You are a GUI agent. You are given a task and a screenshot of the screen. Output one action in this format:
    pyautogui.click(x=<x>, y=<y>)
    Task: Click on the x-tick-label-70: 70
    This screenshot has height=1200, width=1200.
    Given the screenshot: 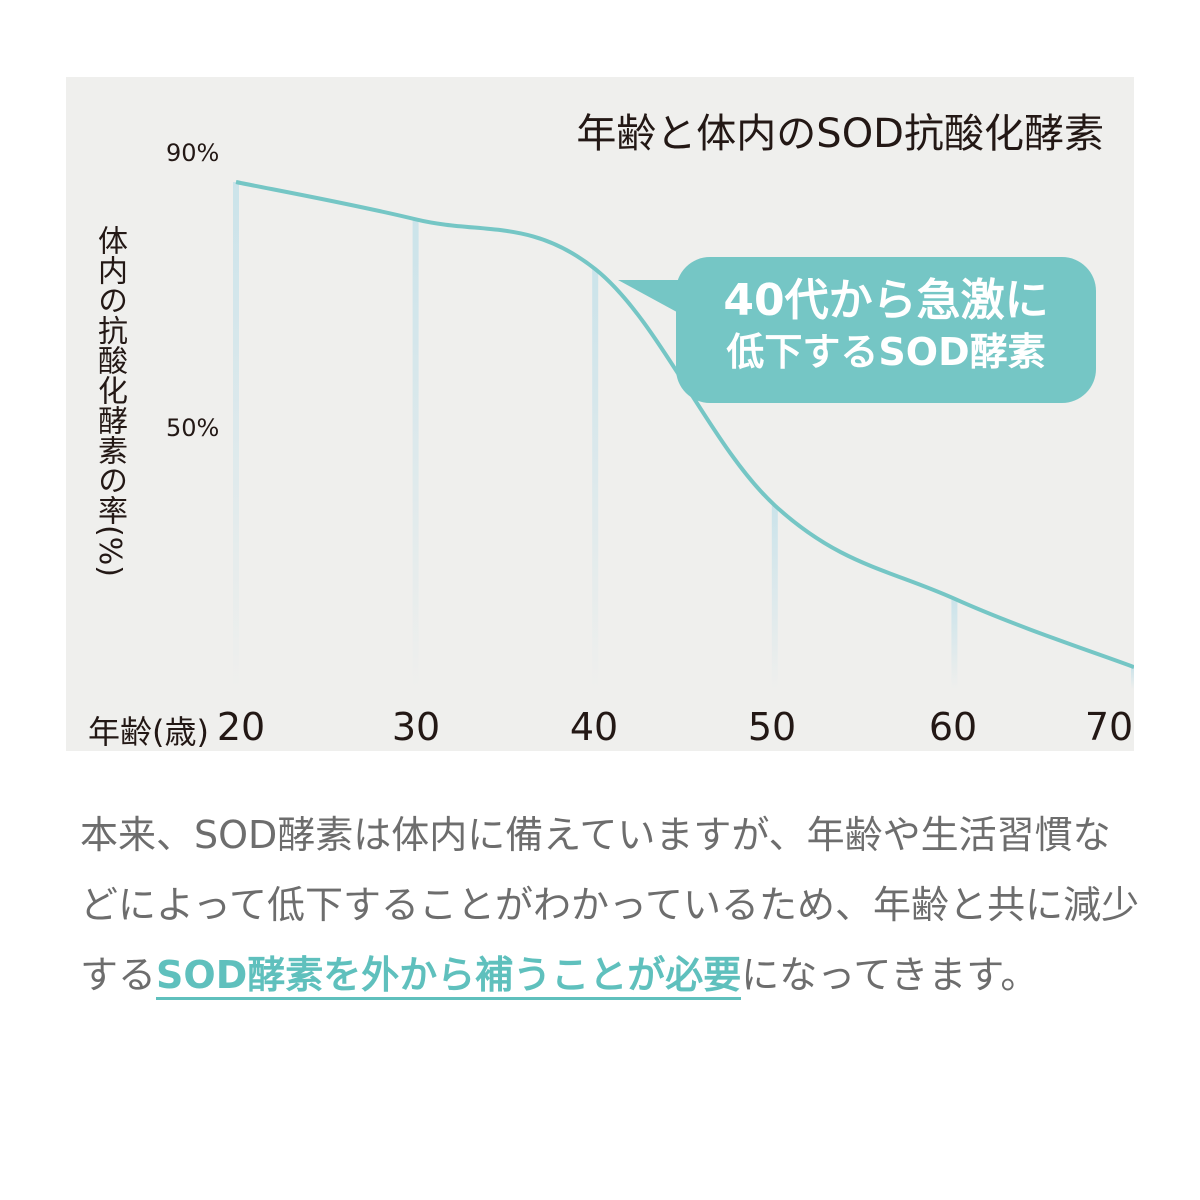 What is the action you would take?
    pyautogui.click(x=1109, y=727)
    